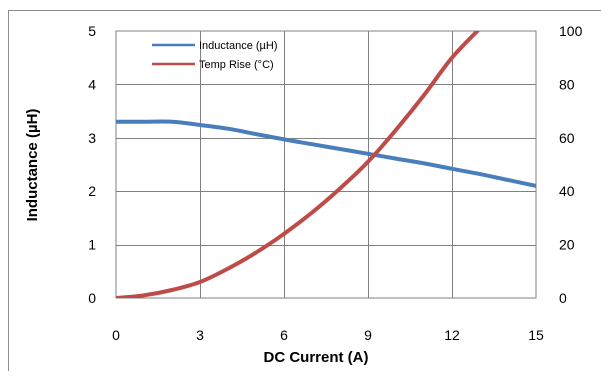 Image resolution: width=601 pixels, height=376 pixels. I want to click on series-line-inductance, so click(326, 153).